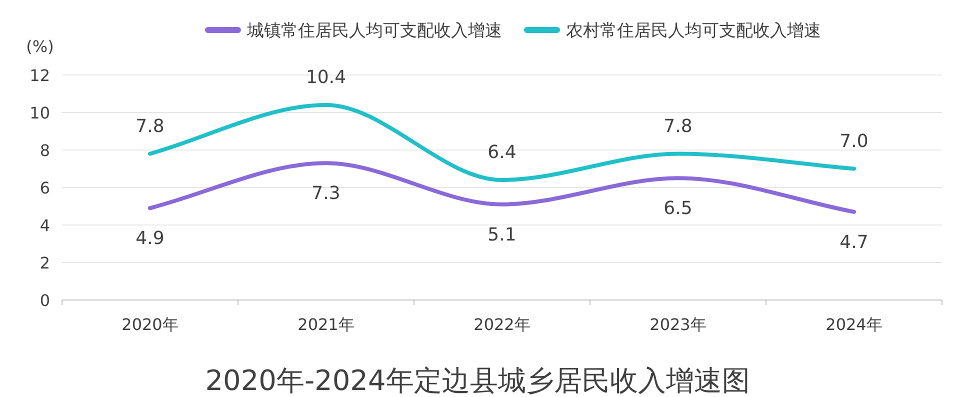  I want to click on x-tick-label: 2020年, so click(150, 324).